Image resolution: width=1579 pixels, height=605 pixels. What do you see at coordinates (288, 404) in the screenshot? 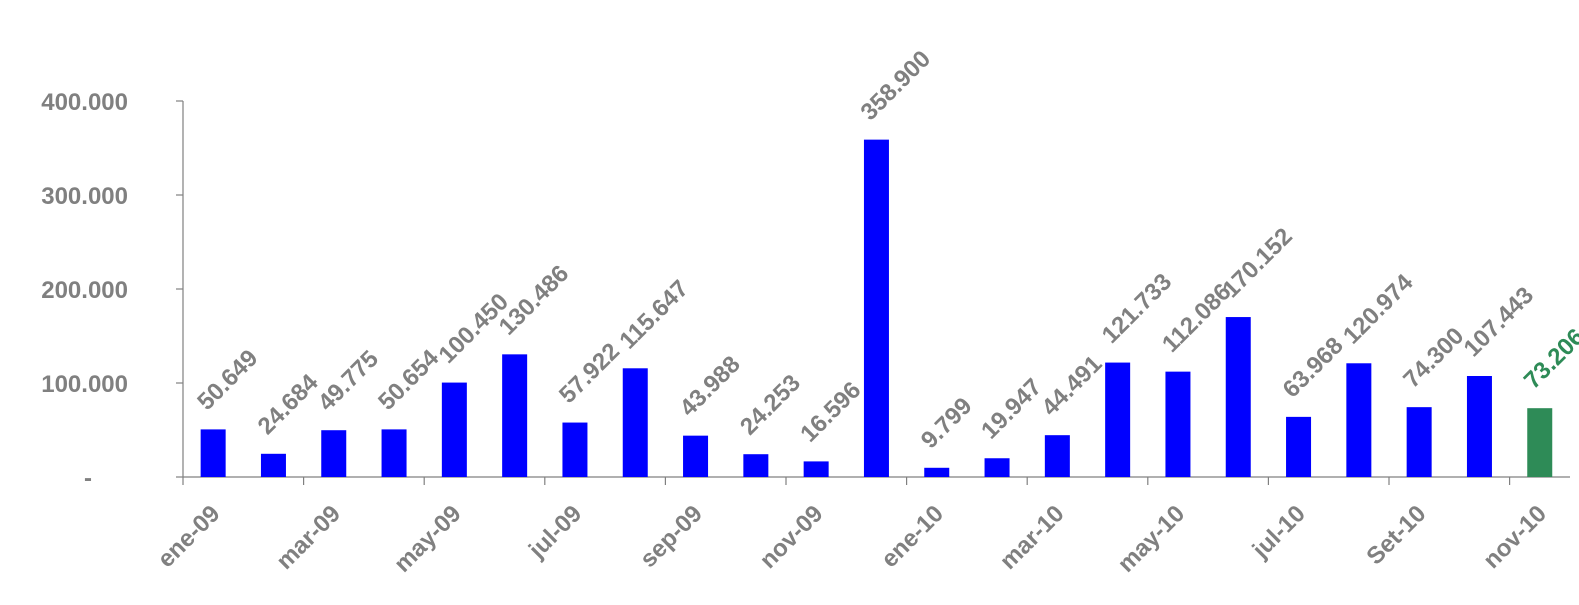
I see `data-label: 24.684` at bounding box center [288, 404].